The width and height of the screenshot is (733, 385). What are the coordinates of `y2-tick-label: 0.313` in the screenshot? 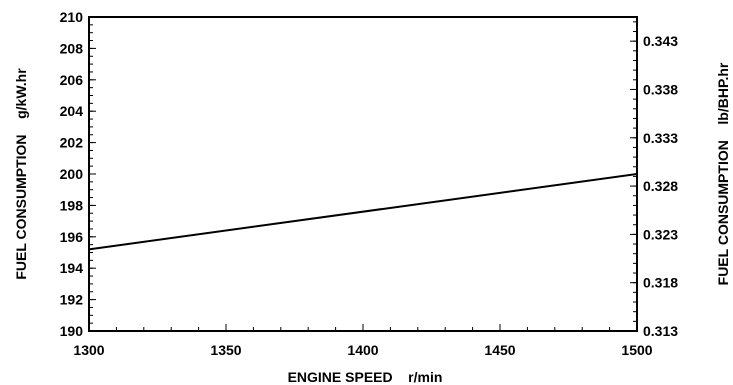 It's located at (660, 331).